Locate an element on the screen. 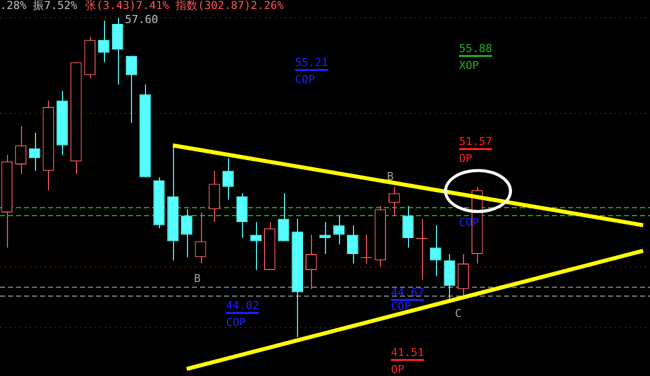 The height and width of the screenshot is (376, 650). annotation: 55.88 is located at coordinates (475, 49).